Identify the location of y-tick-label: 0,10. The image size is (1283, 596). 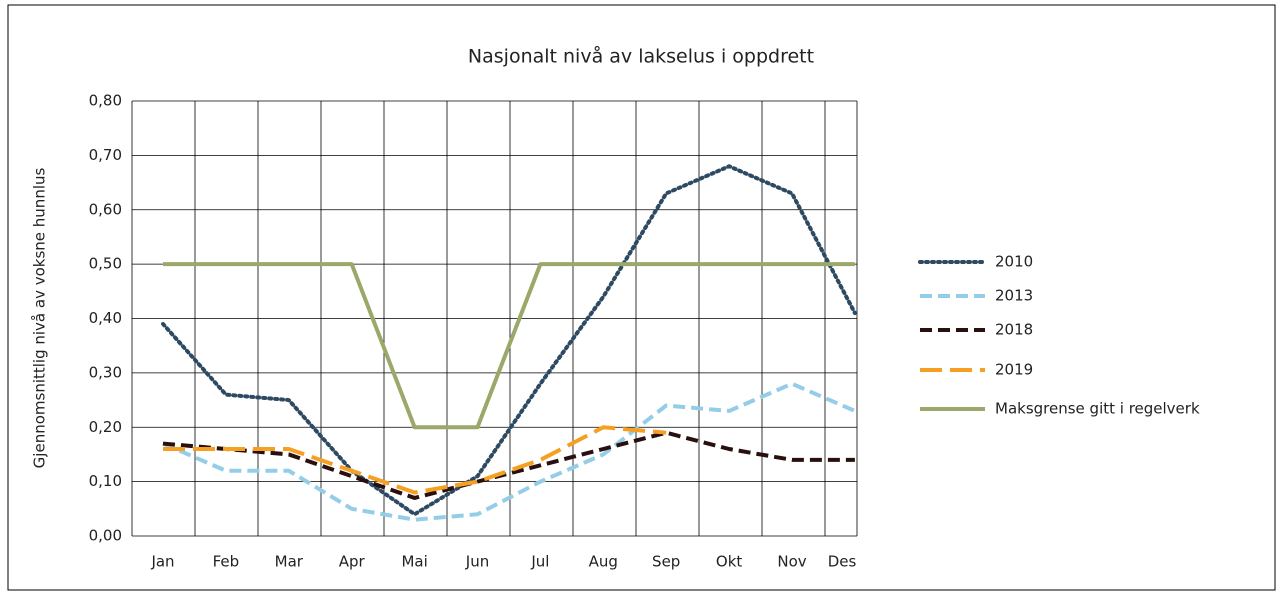
(105, 481).